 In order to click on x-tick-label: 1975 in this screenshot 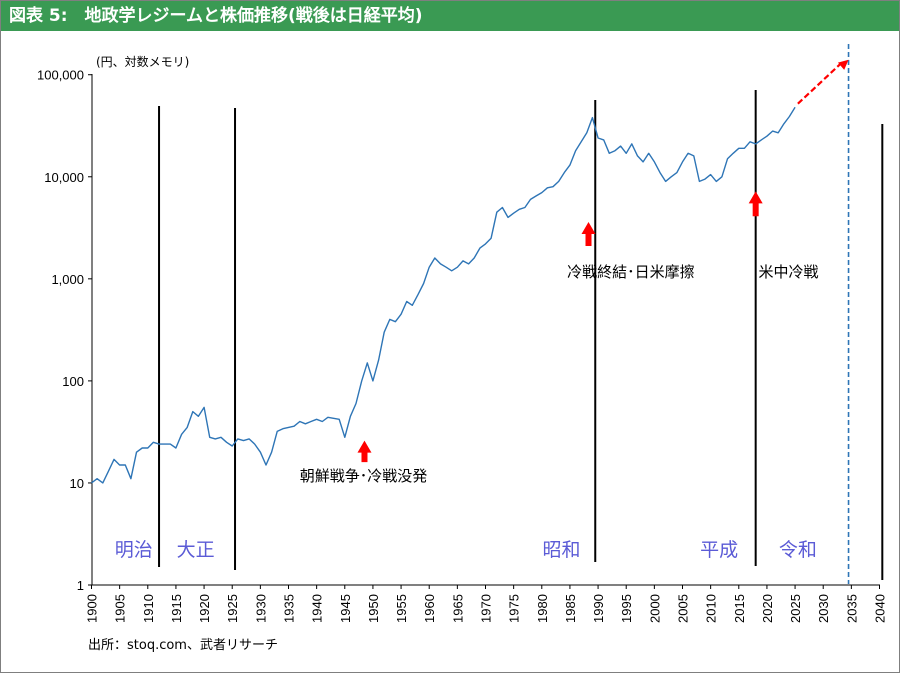, I will do `click(514, 608)`.